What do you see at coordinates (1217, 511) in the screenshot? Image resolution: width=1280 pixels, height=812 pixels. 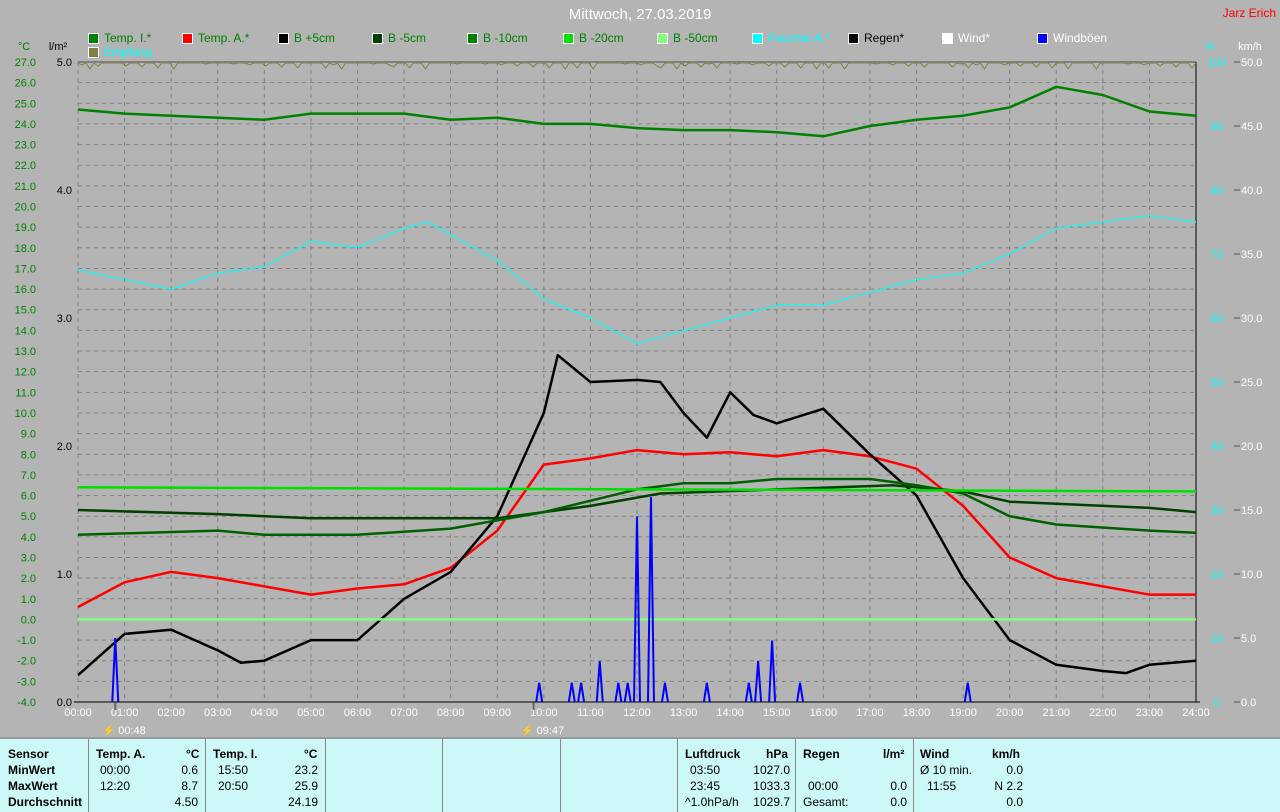 I see `humidity-tick-label: 30` at bounding box center [1217, 511].